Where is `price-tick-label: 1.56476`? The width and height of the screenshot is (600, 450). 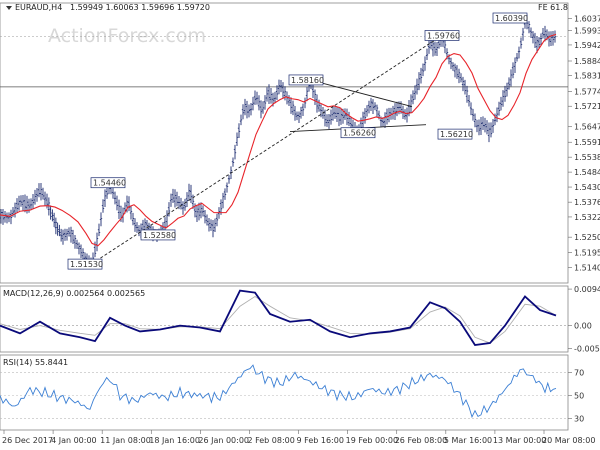
price-tick-label: 1.56476 is located at coordinates (587, 127).